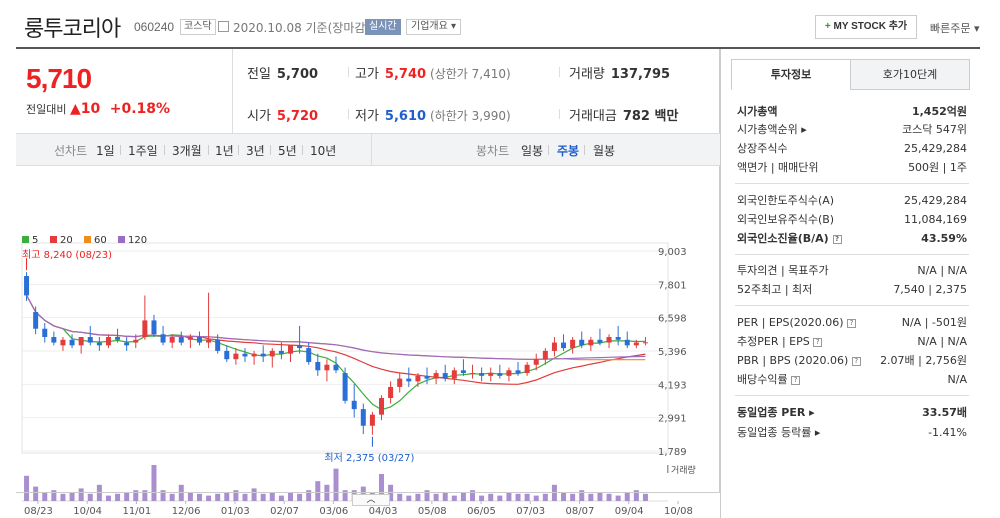 This screenshot has height=518, width=1000. What do you see at coordinates (287, 151) in the screenshot?
I see `tab-period-5y: 5년` at bounding box center [287, 151].